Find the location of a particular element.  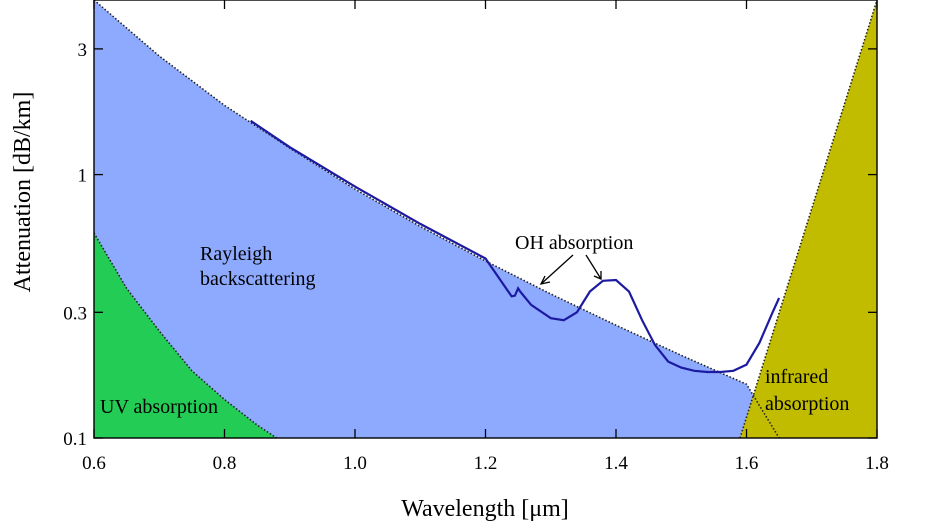

uv-absorption-region is located at coordinates (185, 335).